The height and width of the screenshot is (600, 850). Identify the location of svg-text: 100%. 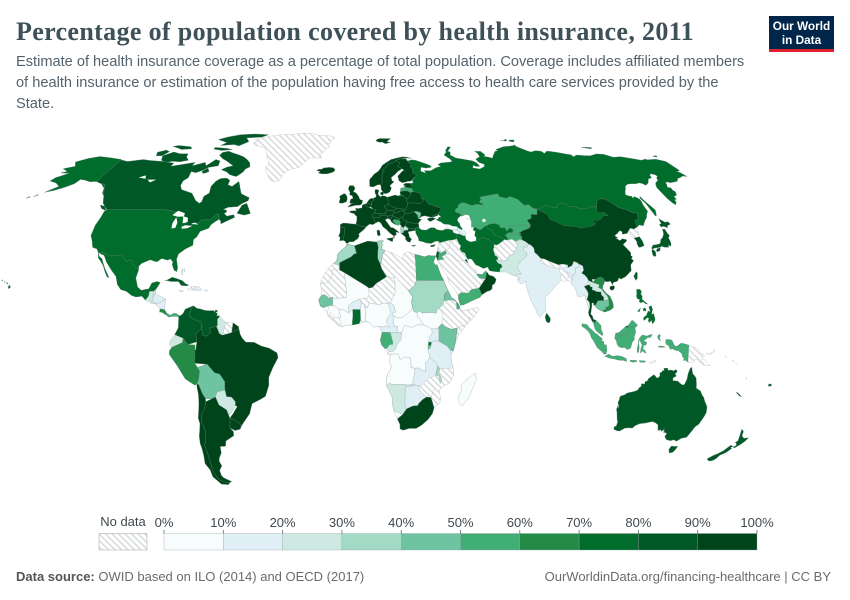
(757, 522).